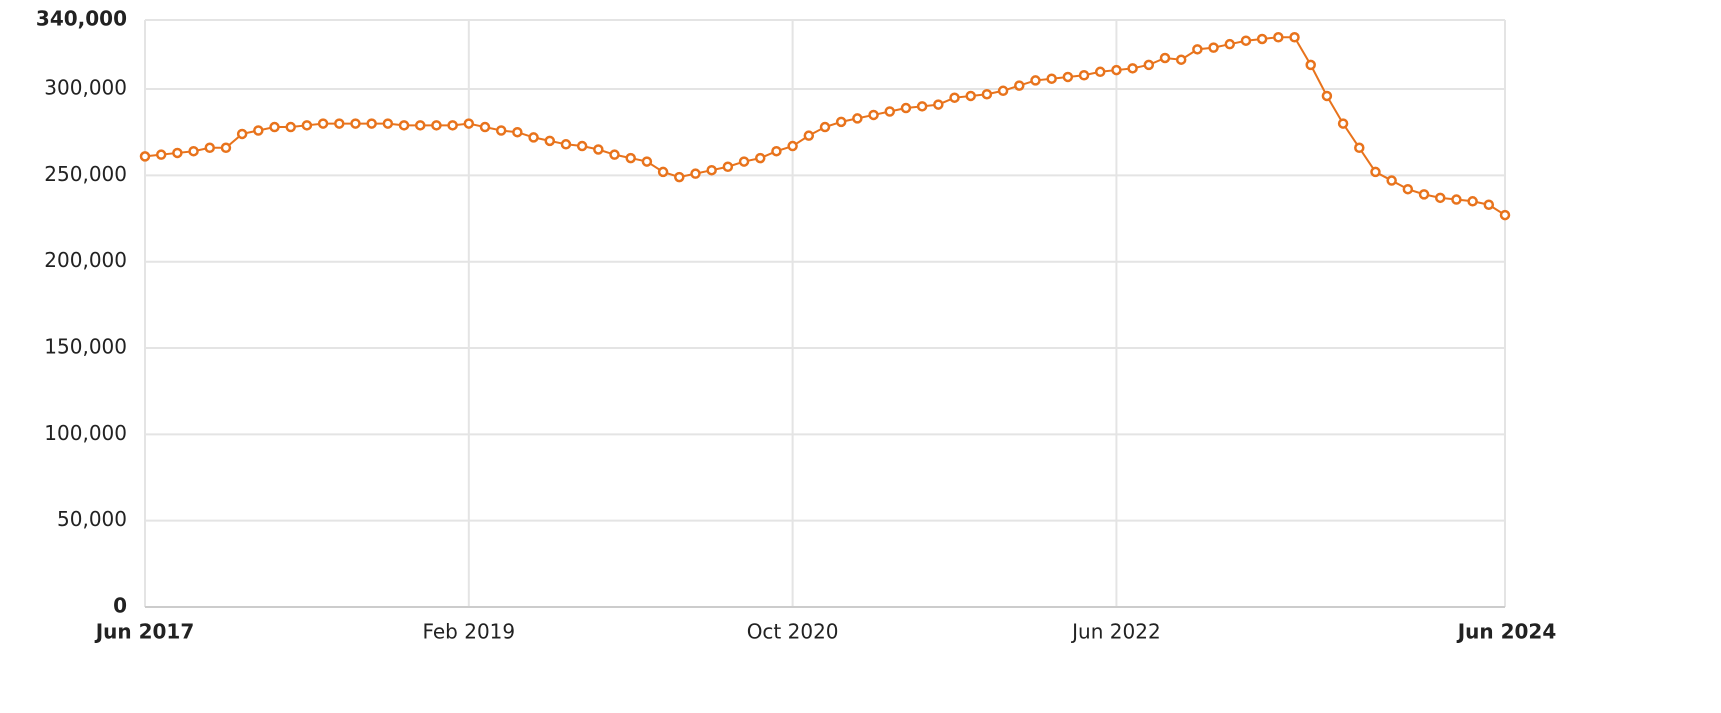 The width and height of the screenshot is (1721, 713). What do you see at coordinates (85, 174) in the screenshot?
I see `y-tick-label: 250,000` at bounding box center [85, 174].